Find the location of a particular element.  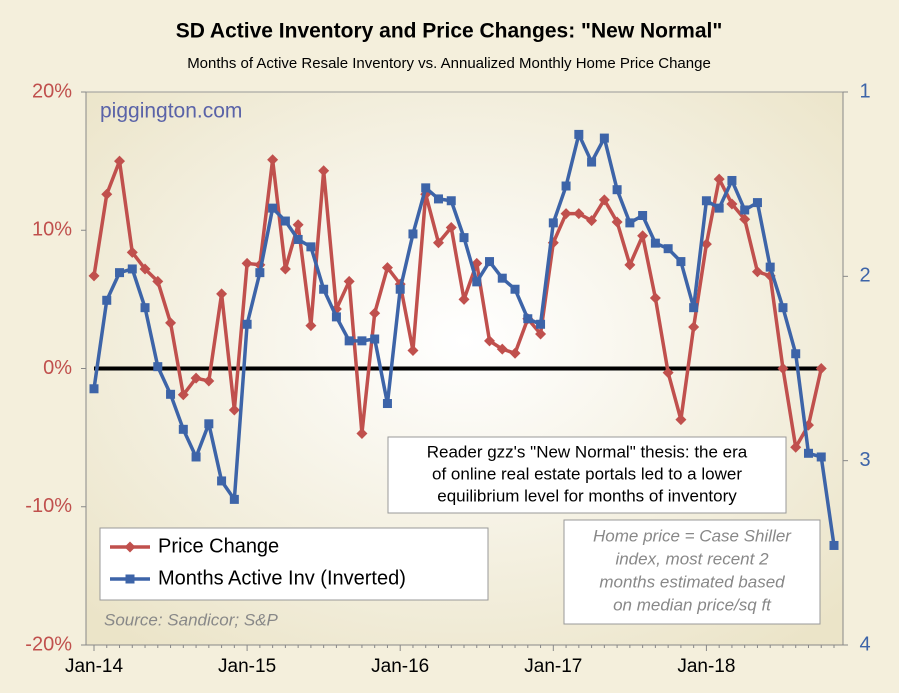

note-text: on median price/sq ft is located at coordinates (692, 604).